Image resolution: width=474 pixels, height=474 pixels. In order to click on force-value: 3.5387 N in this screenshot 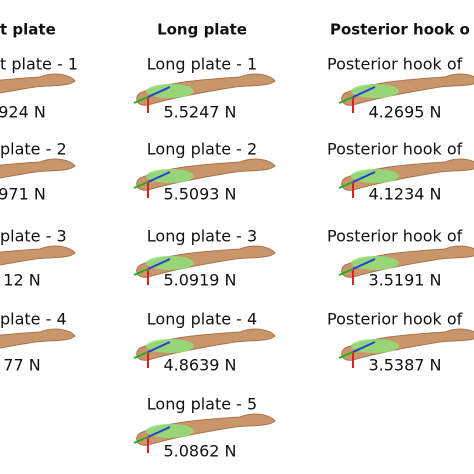, I will do `click(404, 365)`.